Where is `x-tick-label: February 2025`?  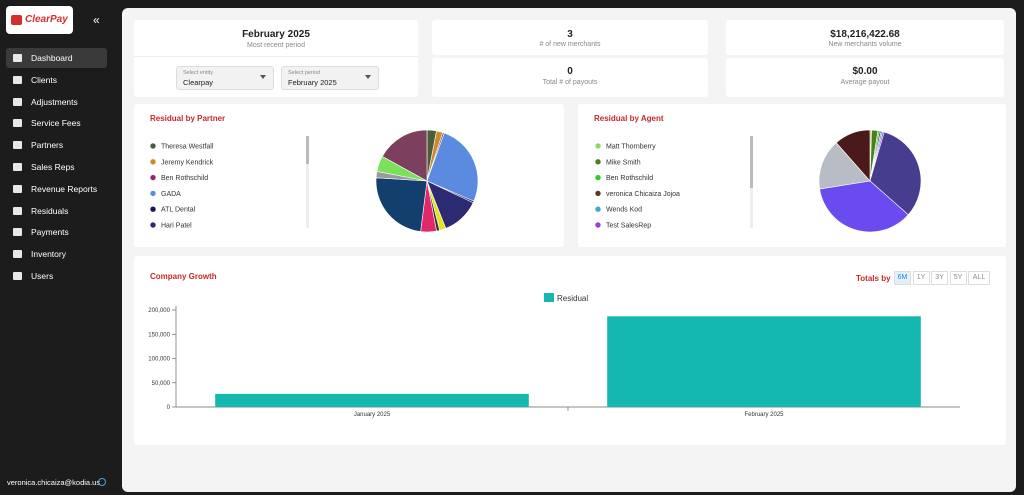
x-tick-label: February 2025 is located at coordinates (764, 415).